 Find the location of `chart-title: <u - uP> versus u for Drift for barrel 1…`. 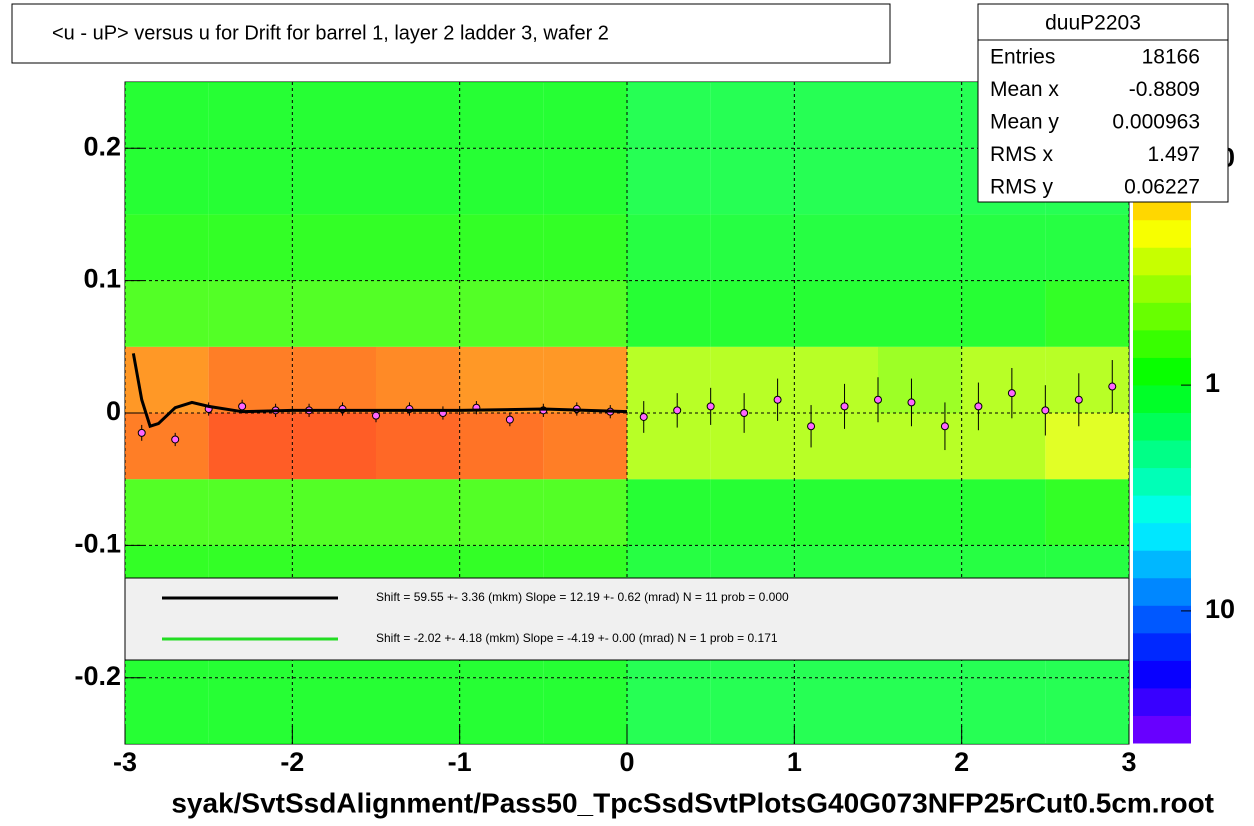

chart-title: <u - uP> versus u for Drift for barrel 1… is located at coordinates (330, 33).